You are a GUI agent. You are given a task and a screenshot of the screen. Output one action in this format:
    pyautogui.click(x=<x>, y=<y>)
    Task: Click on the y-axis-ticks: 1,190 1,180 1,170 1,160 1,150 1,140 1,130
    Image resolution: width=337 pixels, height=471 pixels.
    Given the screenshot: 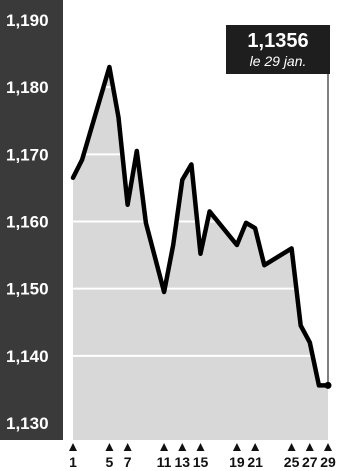 What is the action you would take?
    pyautogui.click(x=27, y=222)
    